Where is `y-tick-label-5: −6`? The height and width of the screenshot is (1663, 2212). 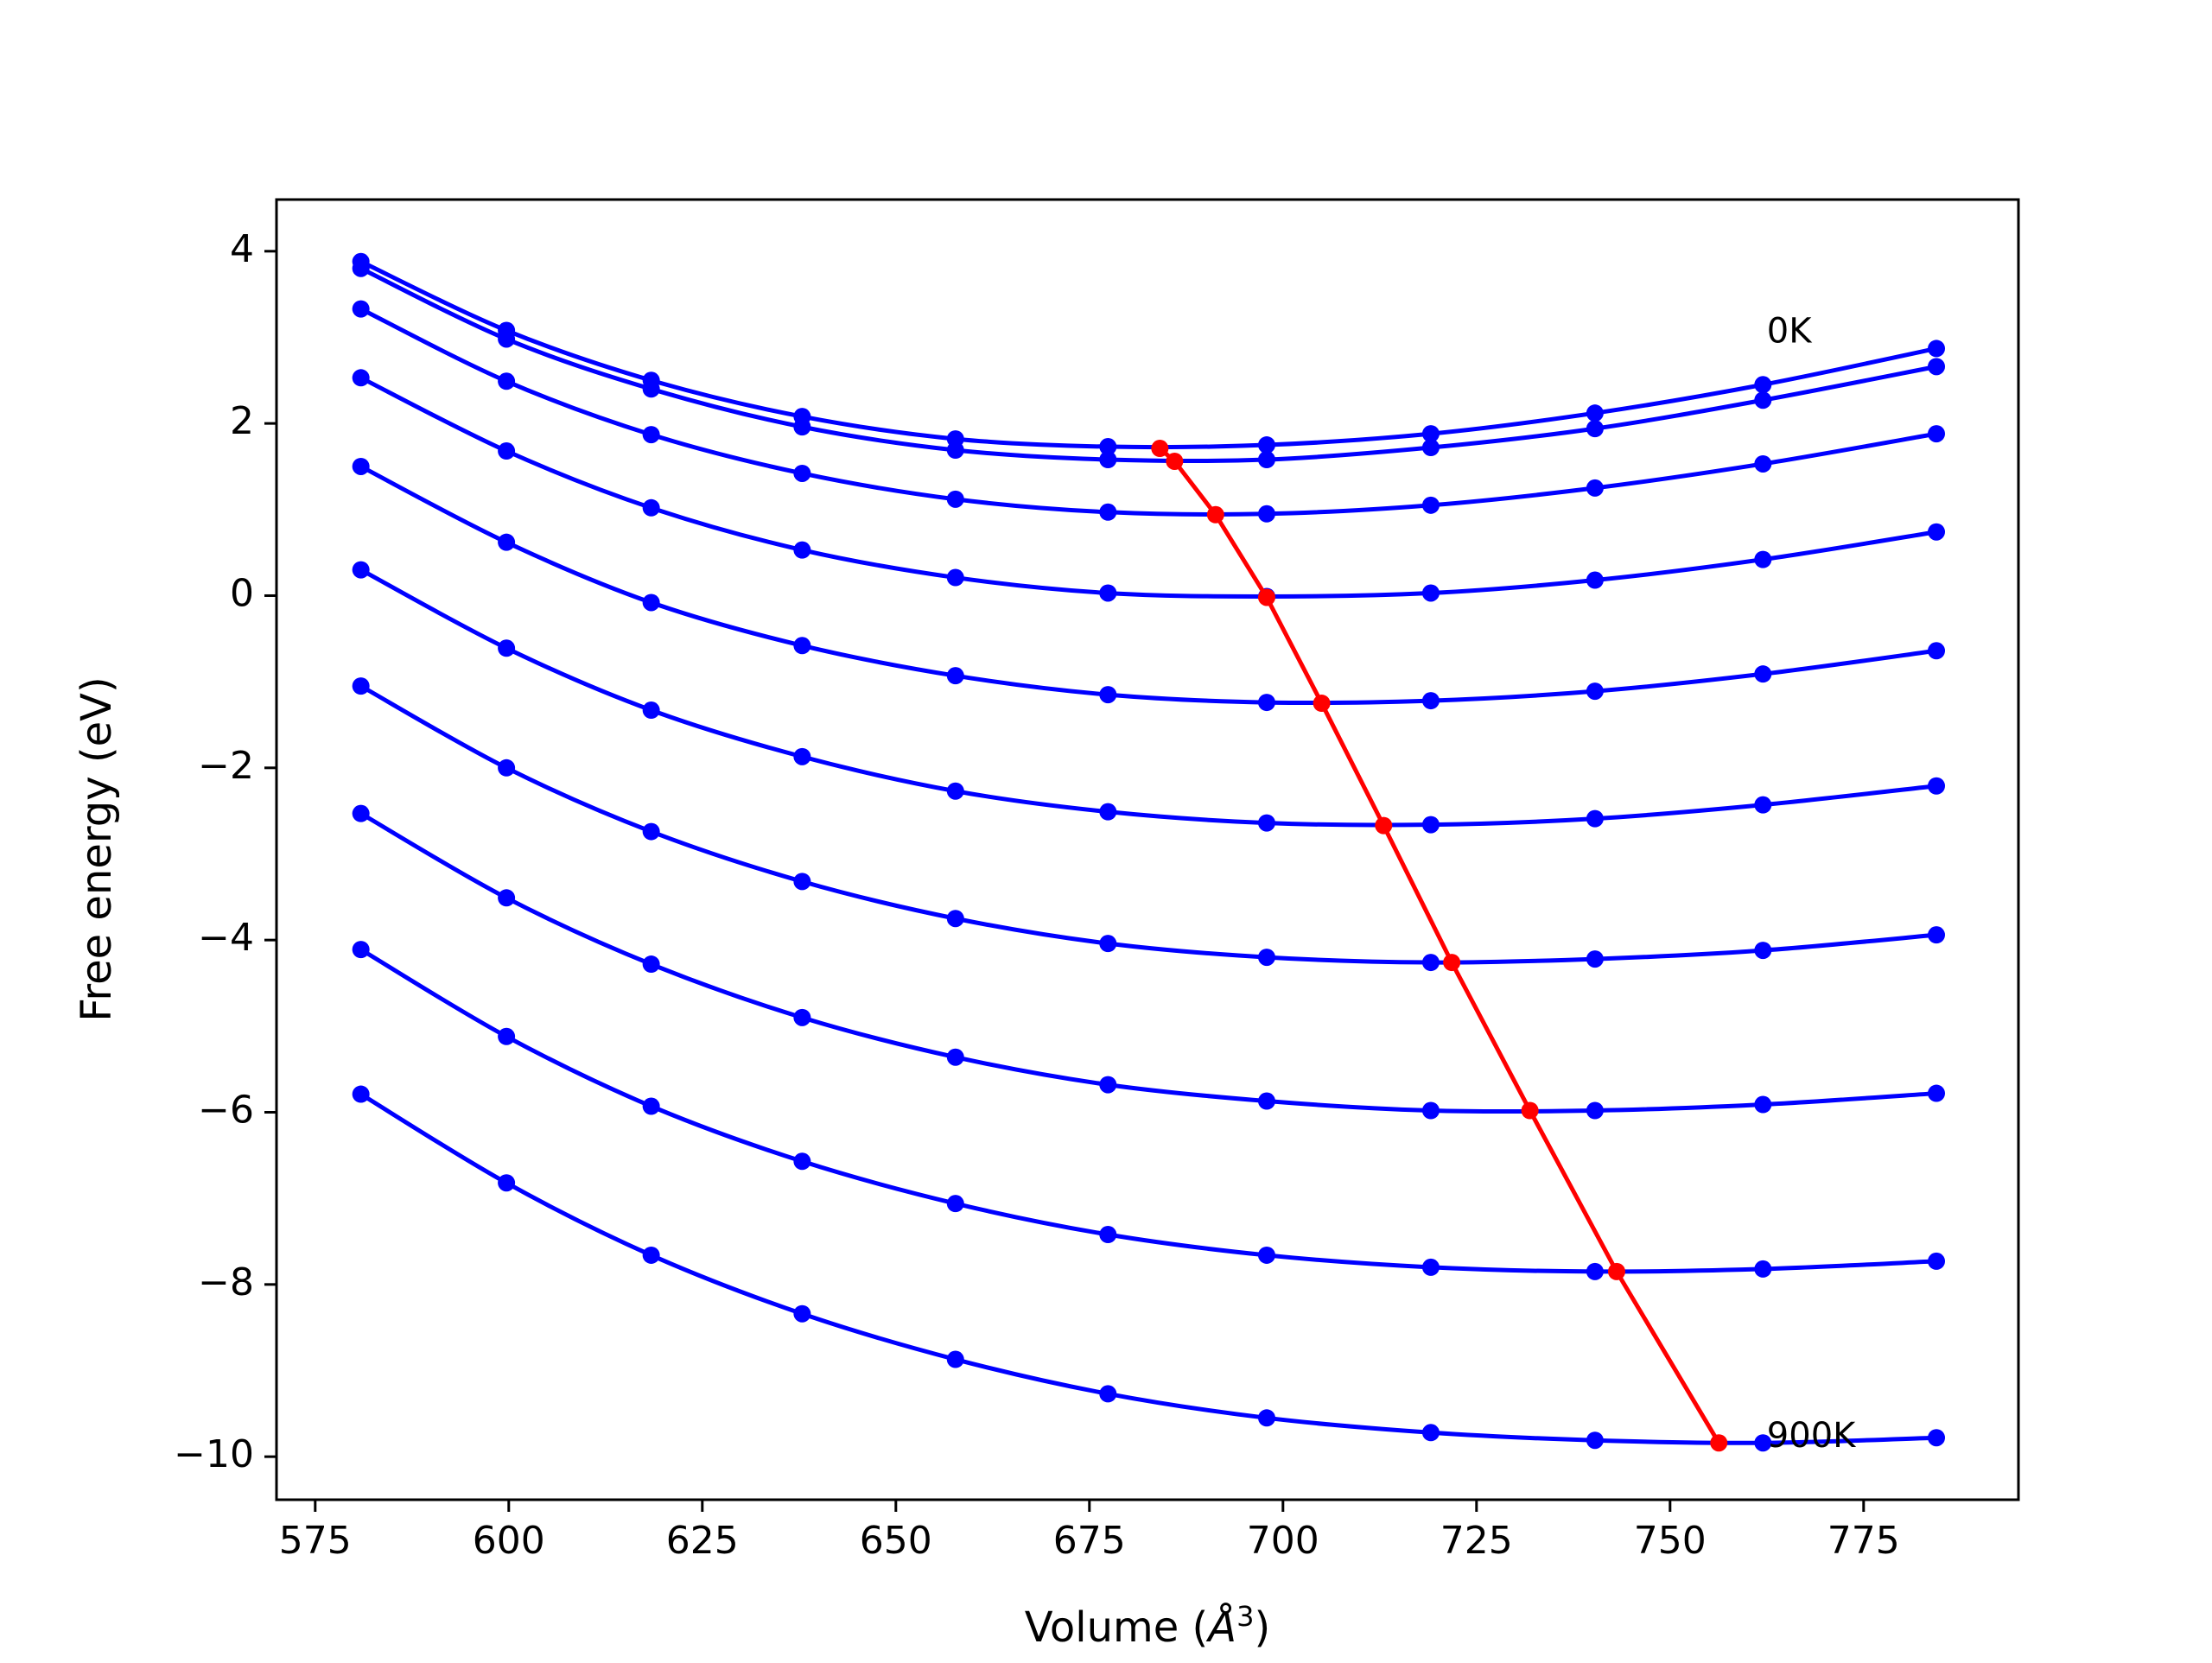 y-tick-label-5: −6 is located at coordinates (226, 1110).